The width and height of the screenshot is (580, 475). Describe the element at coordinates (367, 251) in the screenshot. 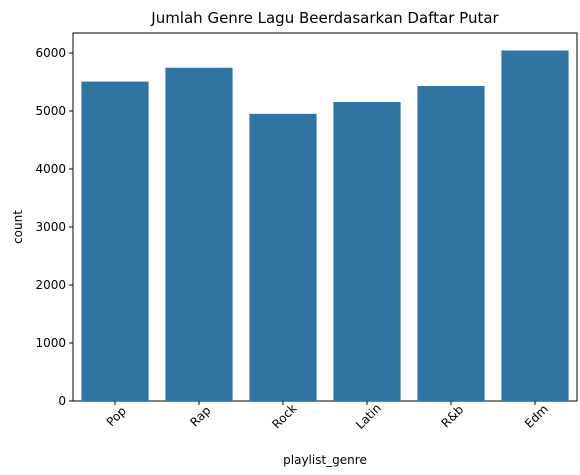

I see `bar-latin` at that location.